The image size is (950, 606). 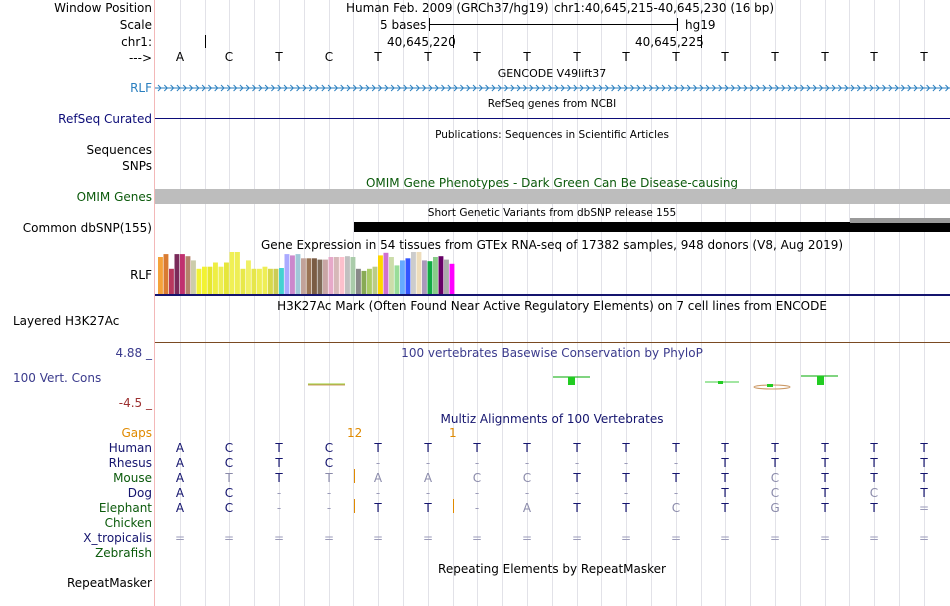 What do you see at coordinates (552, 419) in the screenshot?
I see `multiz-track-title: Multiz Alignments of 100 Vertebrates` at bounding box center [552, 419].